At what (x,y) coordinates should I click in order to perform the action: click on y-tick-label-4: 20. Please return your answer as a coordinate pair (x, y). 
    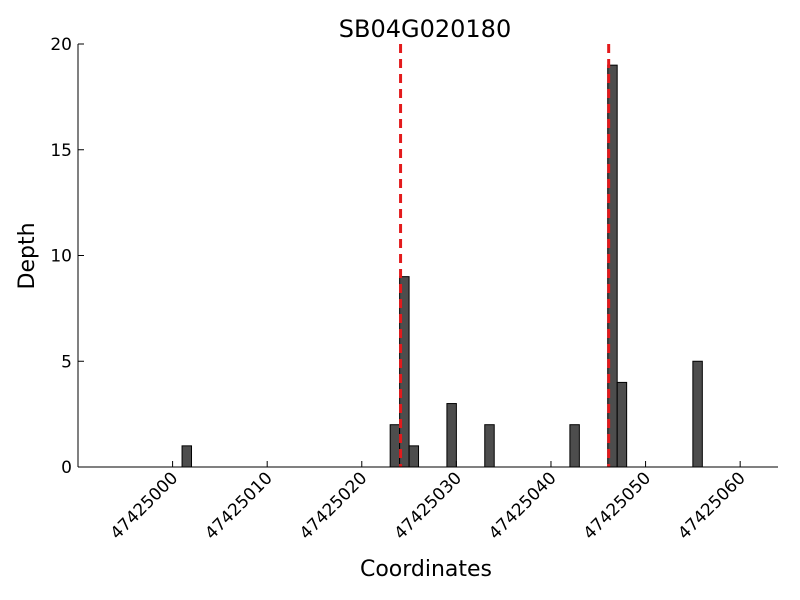
    Looking at the image, I should click on (61, 45).